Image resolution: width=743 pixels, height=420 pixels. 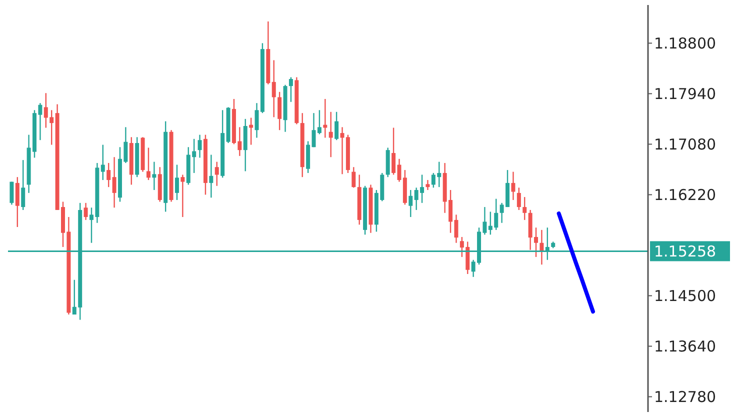 I want to click on y-tick-label: 1.12780, so click(x=685, y=397).